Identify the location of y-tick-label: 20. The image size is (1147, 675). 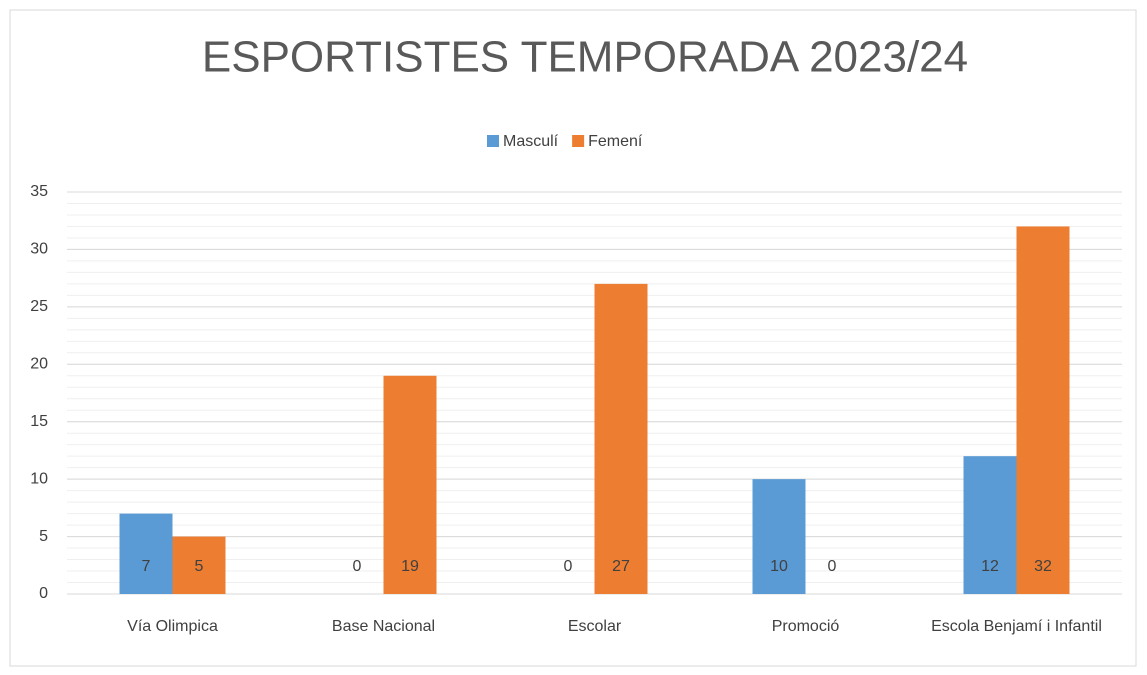
(39, 364).